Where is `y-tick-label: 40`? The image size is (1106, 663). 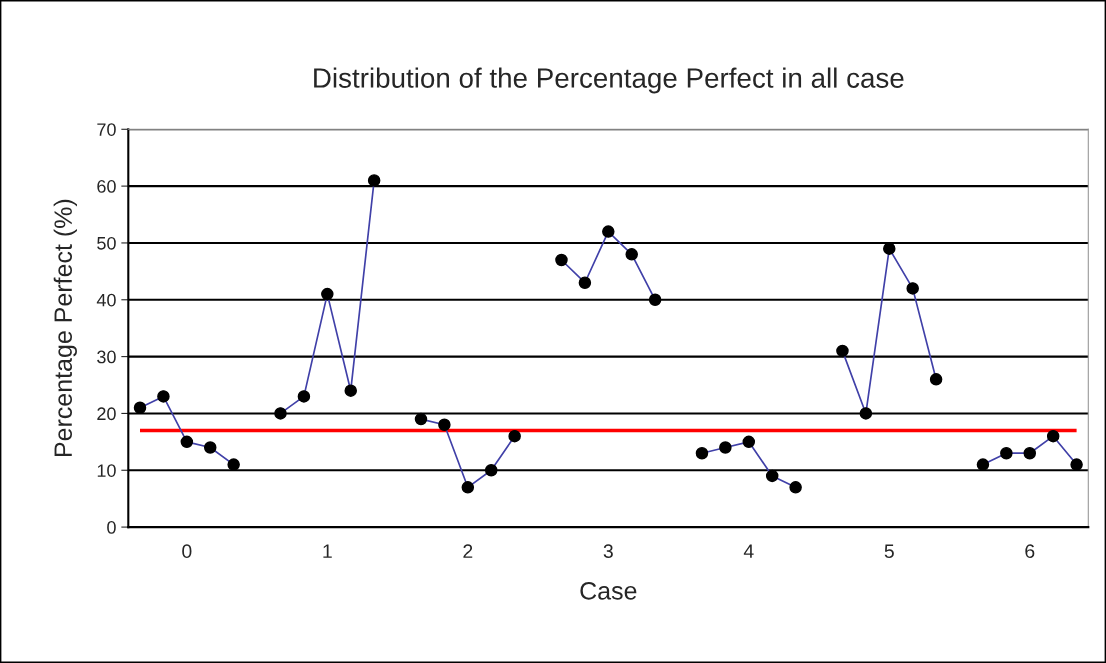 y-tick-label: 40 is located at coordinates (106, 300).